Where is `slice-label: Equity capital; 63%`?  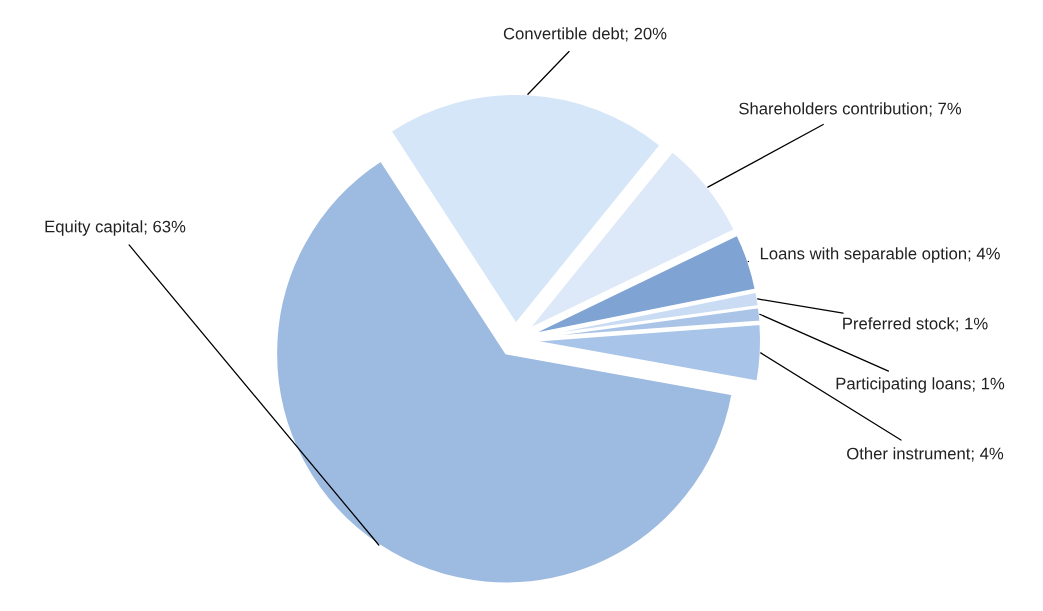
slice-label: Equity capital; 63% is located at coordinates (115, 228).